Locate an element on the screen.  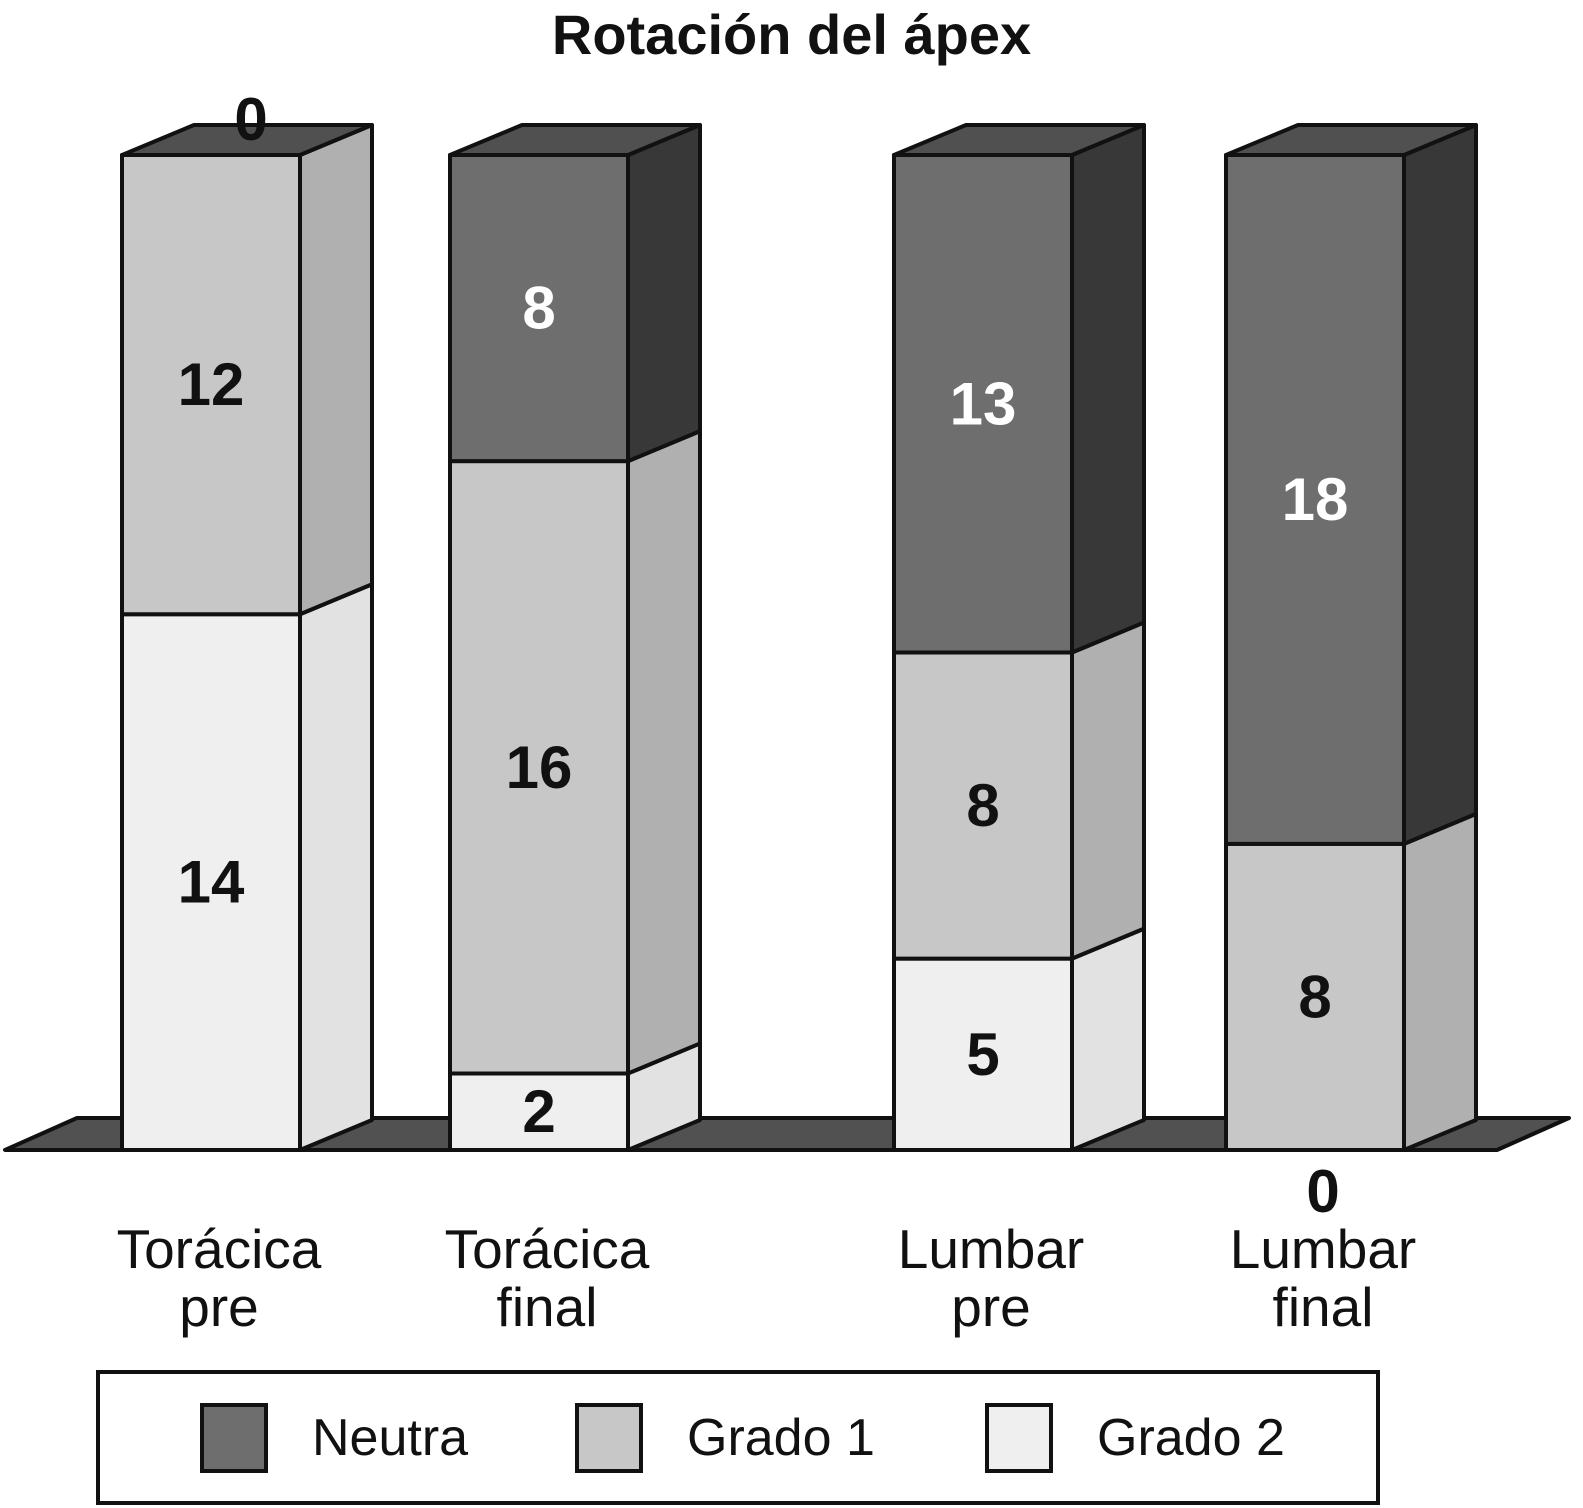
legend-swatch-neutra is located at coordinates (234, 1437).